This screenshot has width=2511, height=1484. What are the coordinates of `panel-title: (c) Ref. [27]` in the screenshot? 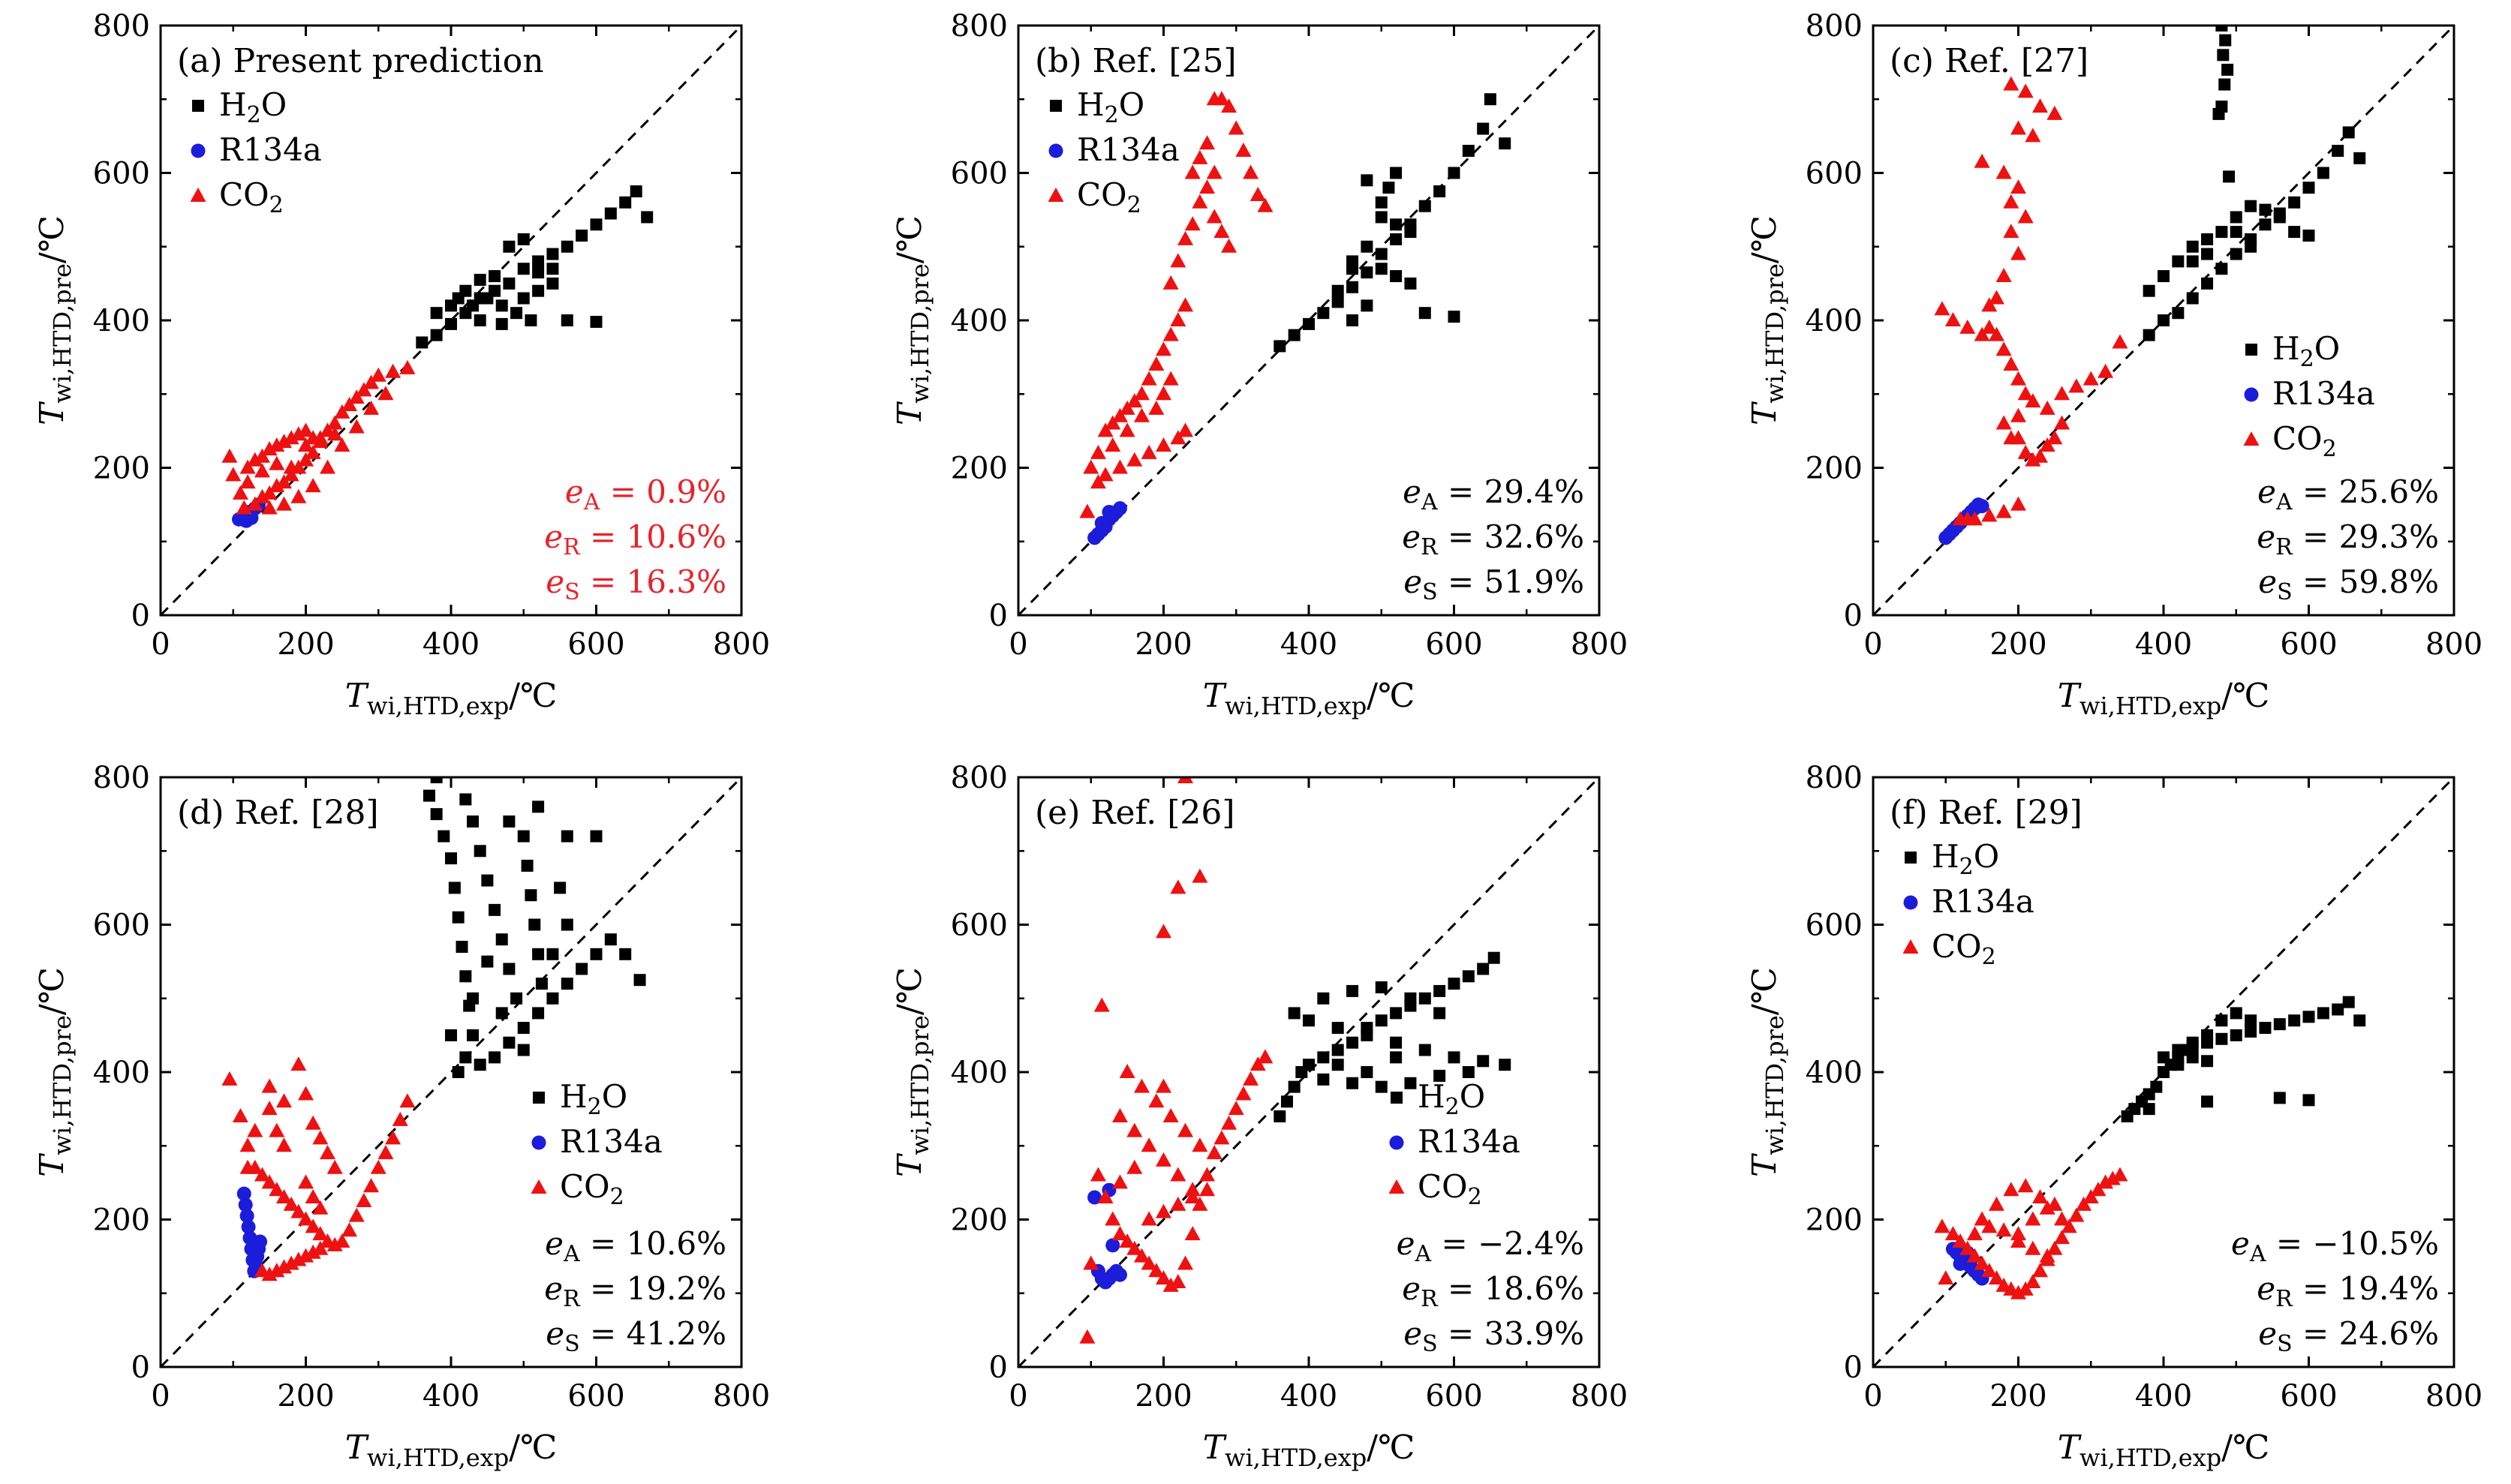 It's located at (1989, 61).